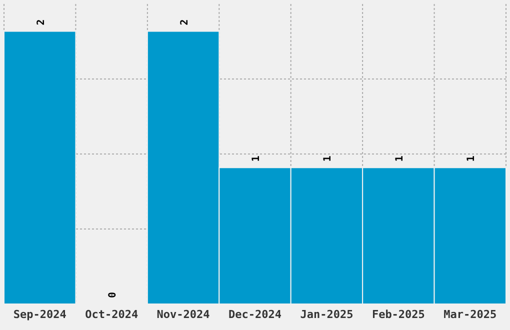 The height and width of the screenshot is (330, 510). What do you see at coordinates (183, 314) in the screenshot?
I see `x-tick-label: Nov-2024` at bounding box center [183, 314].